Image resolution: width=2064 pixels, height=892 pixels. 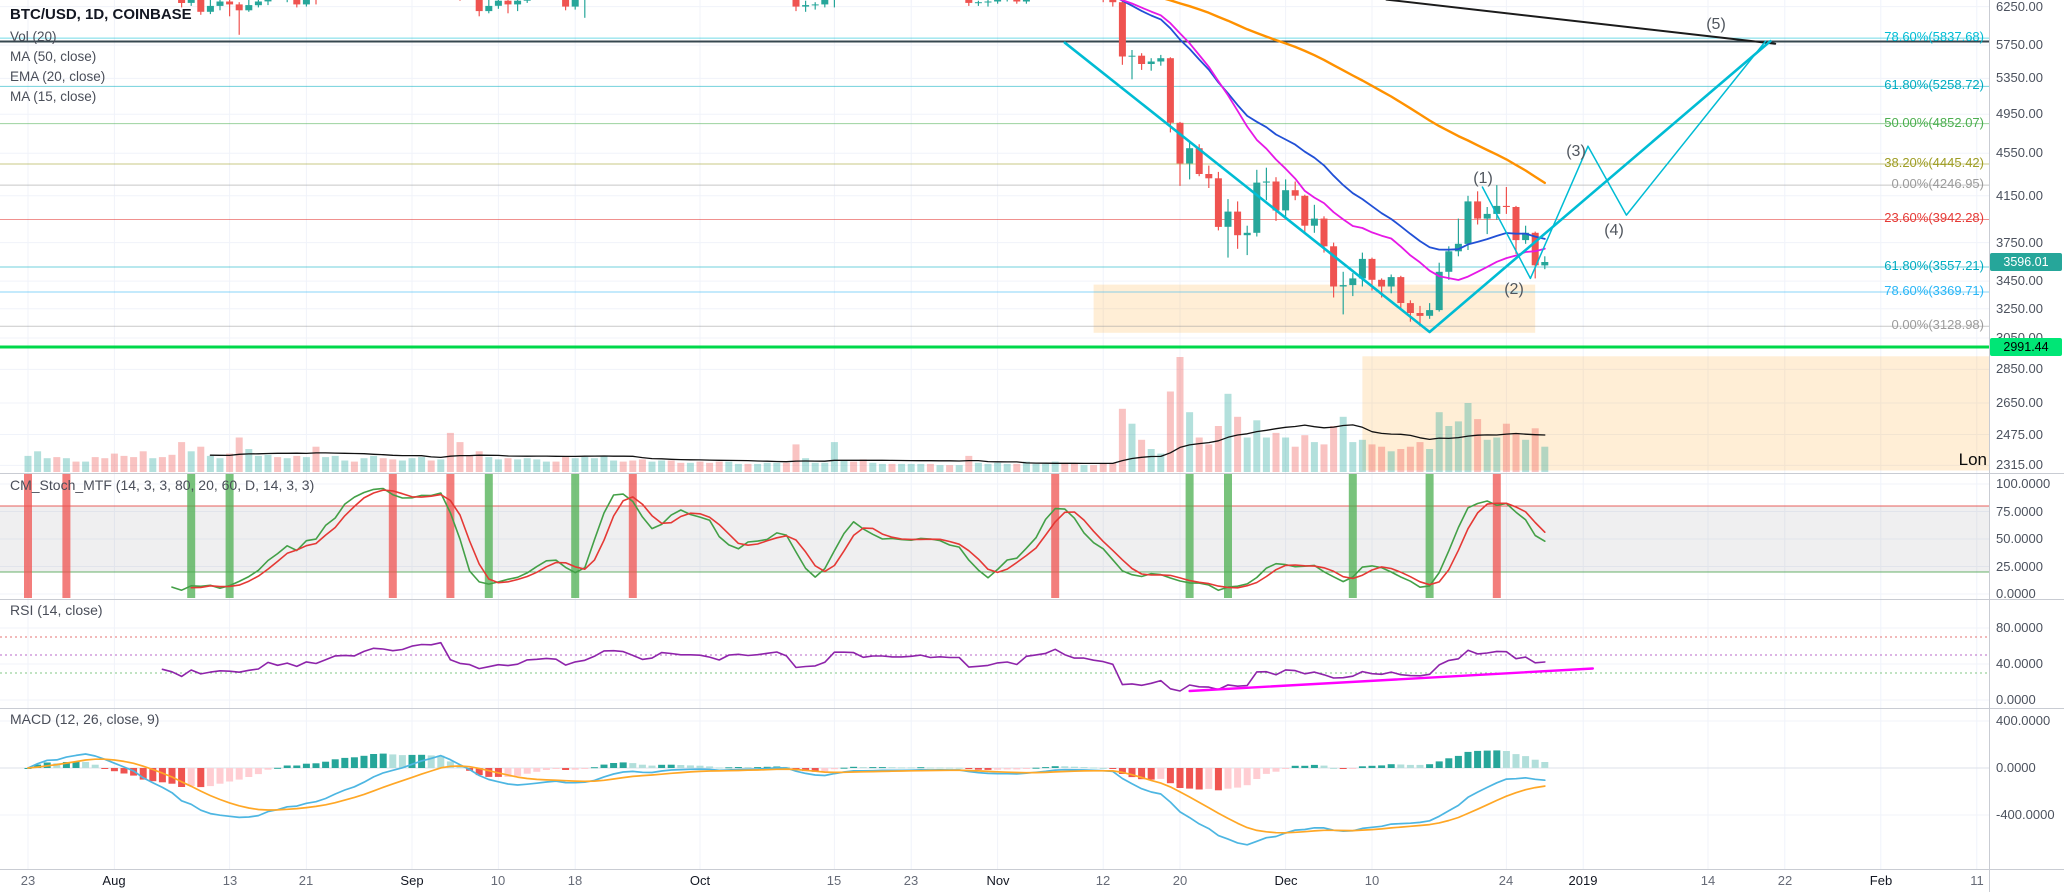 What do you see at coordinates (877, 444) in the screenshot?
I see `volume-ma-line` at bounding box center [877, 444].